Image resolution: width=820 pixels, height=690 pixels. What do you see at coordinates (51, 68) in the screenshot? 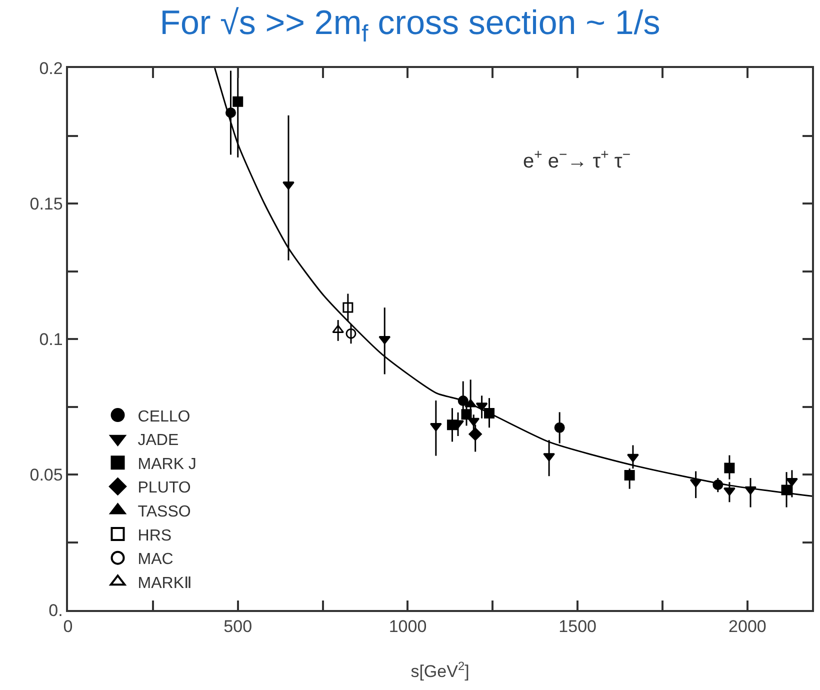
I see `y-tick-label: 0.2` at bounding box center [51, 68].